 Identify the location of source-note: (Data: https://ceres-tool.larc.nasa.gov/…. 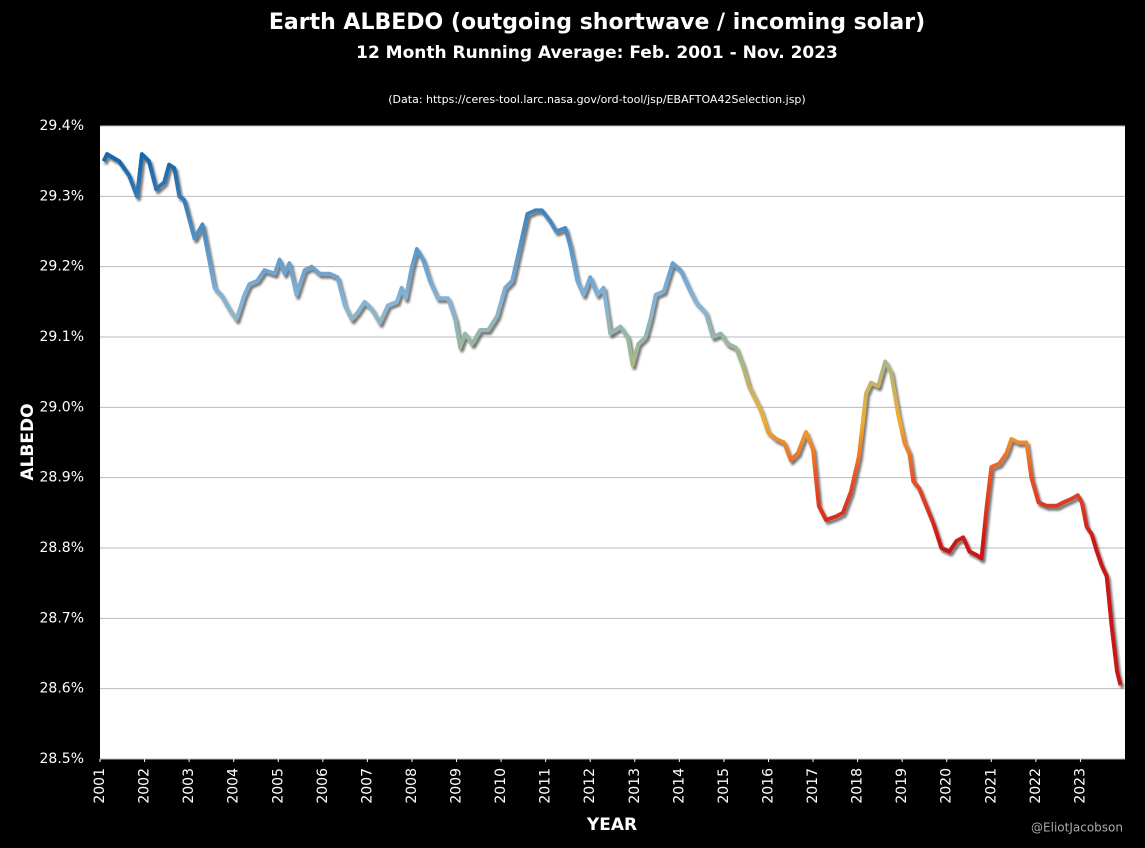
(596, 99).